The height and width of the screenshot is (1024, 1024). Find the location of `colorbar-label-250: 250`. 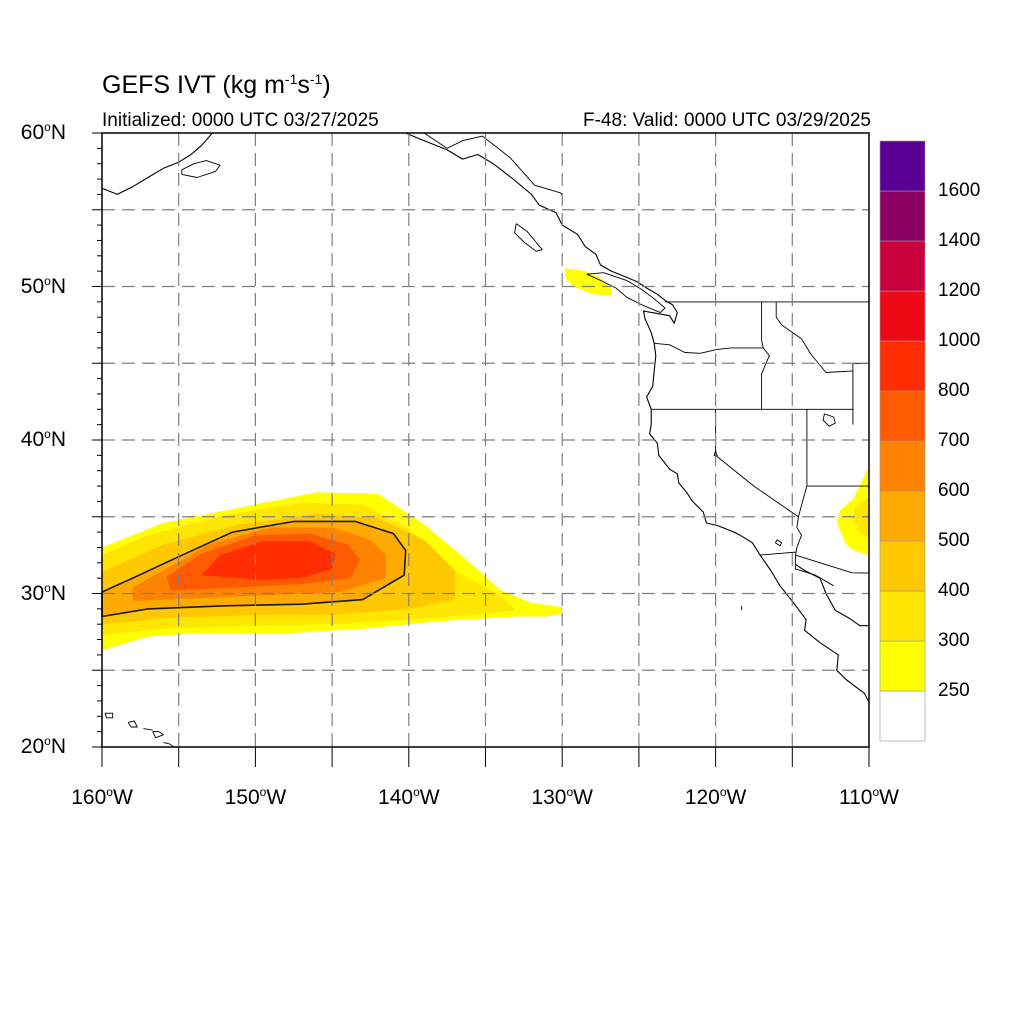

colorbar-label-250: 250 is located at coordinates (954, 691).